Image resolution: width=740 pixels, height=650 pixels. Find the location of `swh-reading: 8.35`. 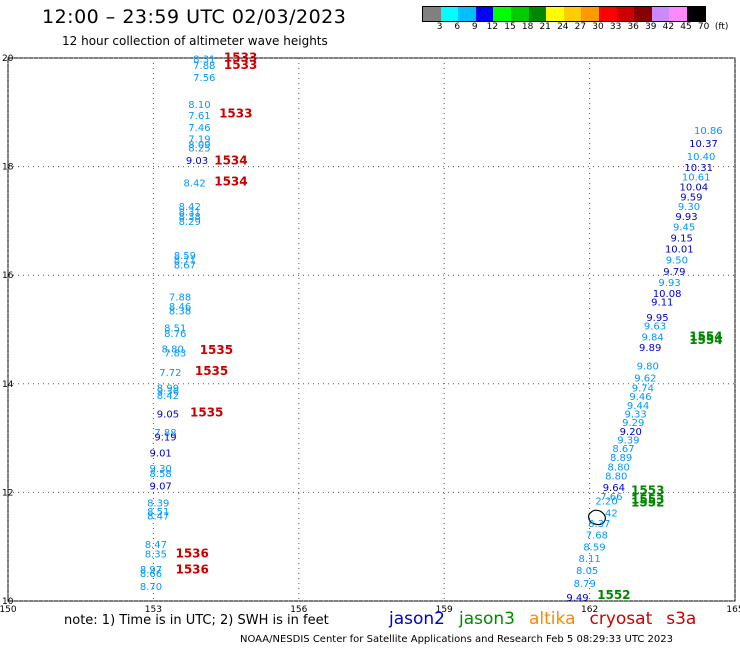

swh-reading: 8.35 is located at coordinates (156, 555).